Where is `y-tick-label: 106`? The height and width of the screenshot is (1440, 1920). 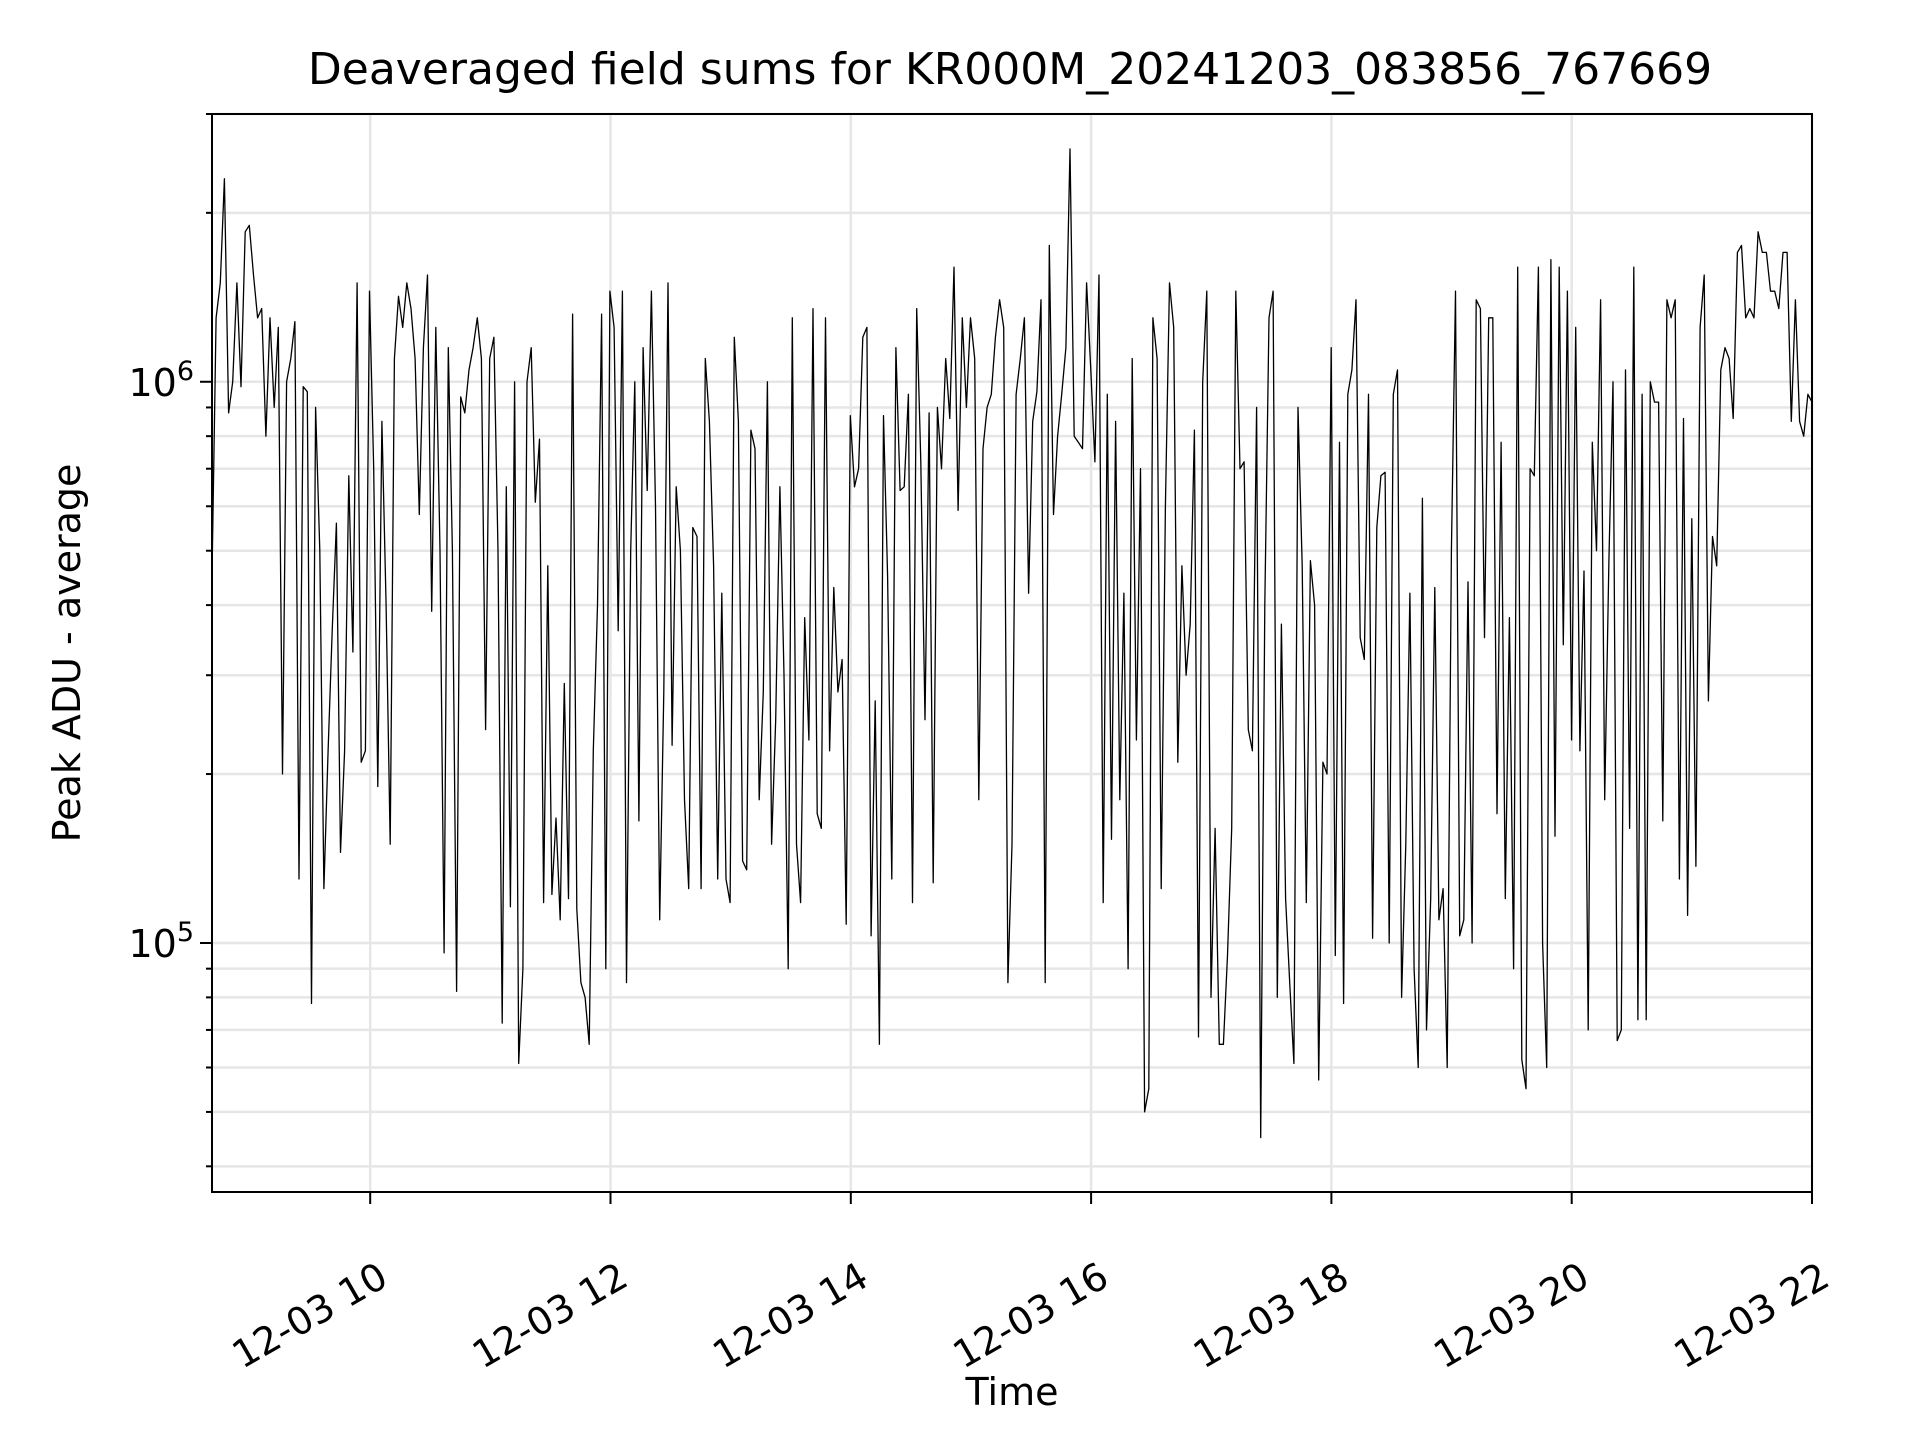
y-tick-label: 106 is located at coordinates (161, 380).